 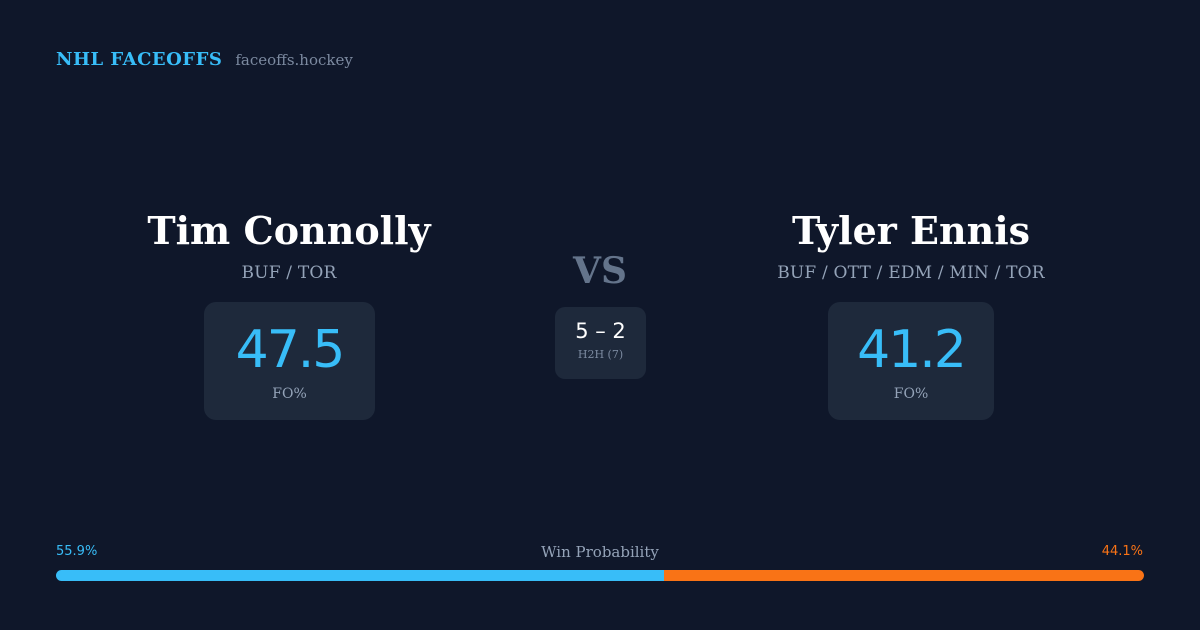 What do you see at coordinates (1122, 551) in the screenshot?
I see `win-prob-right-label: 44.1%` at bounding box center [1122, 551].